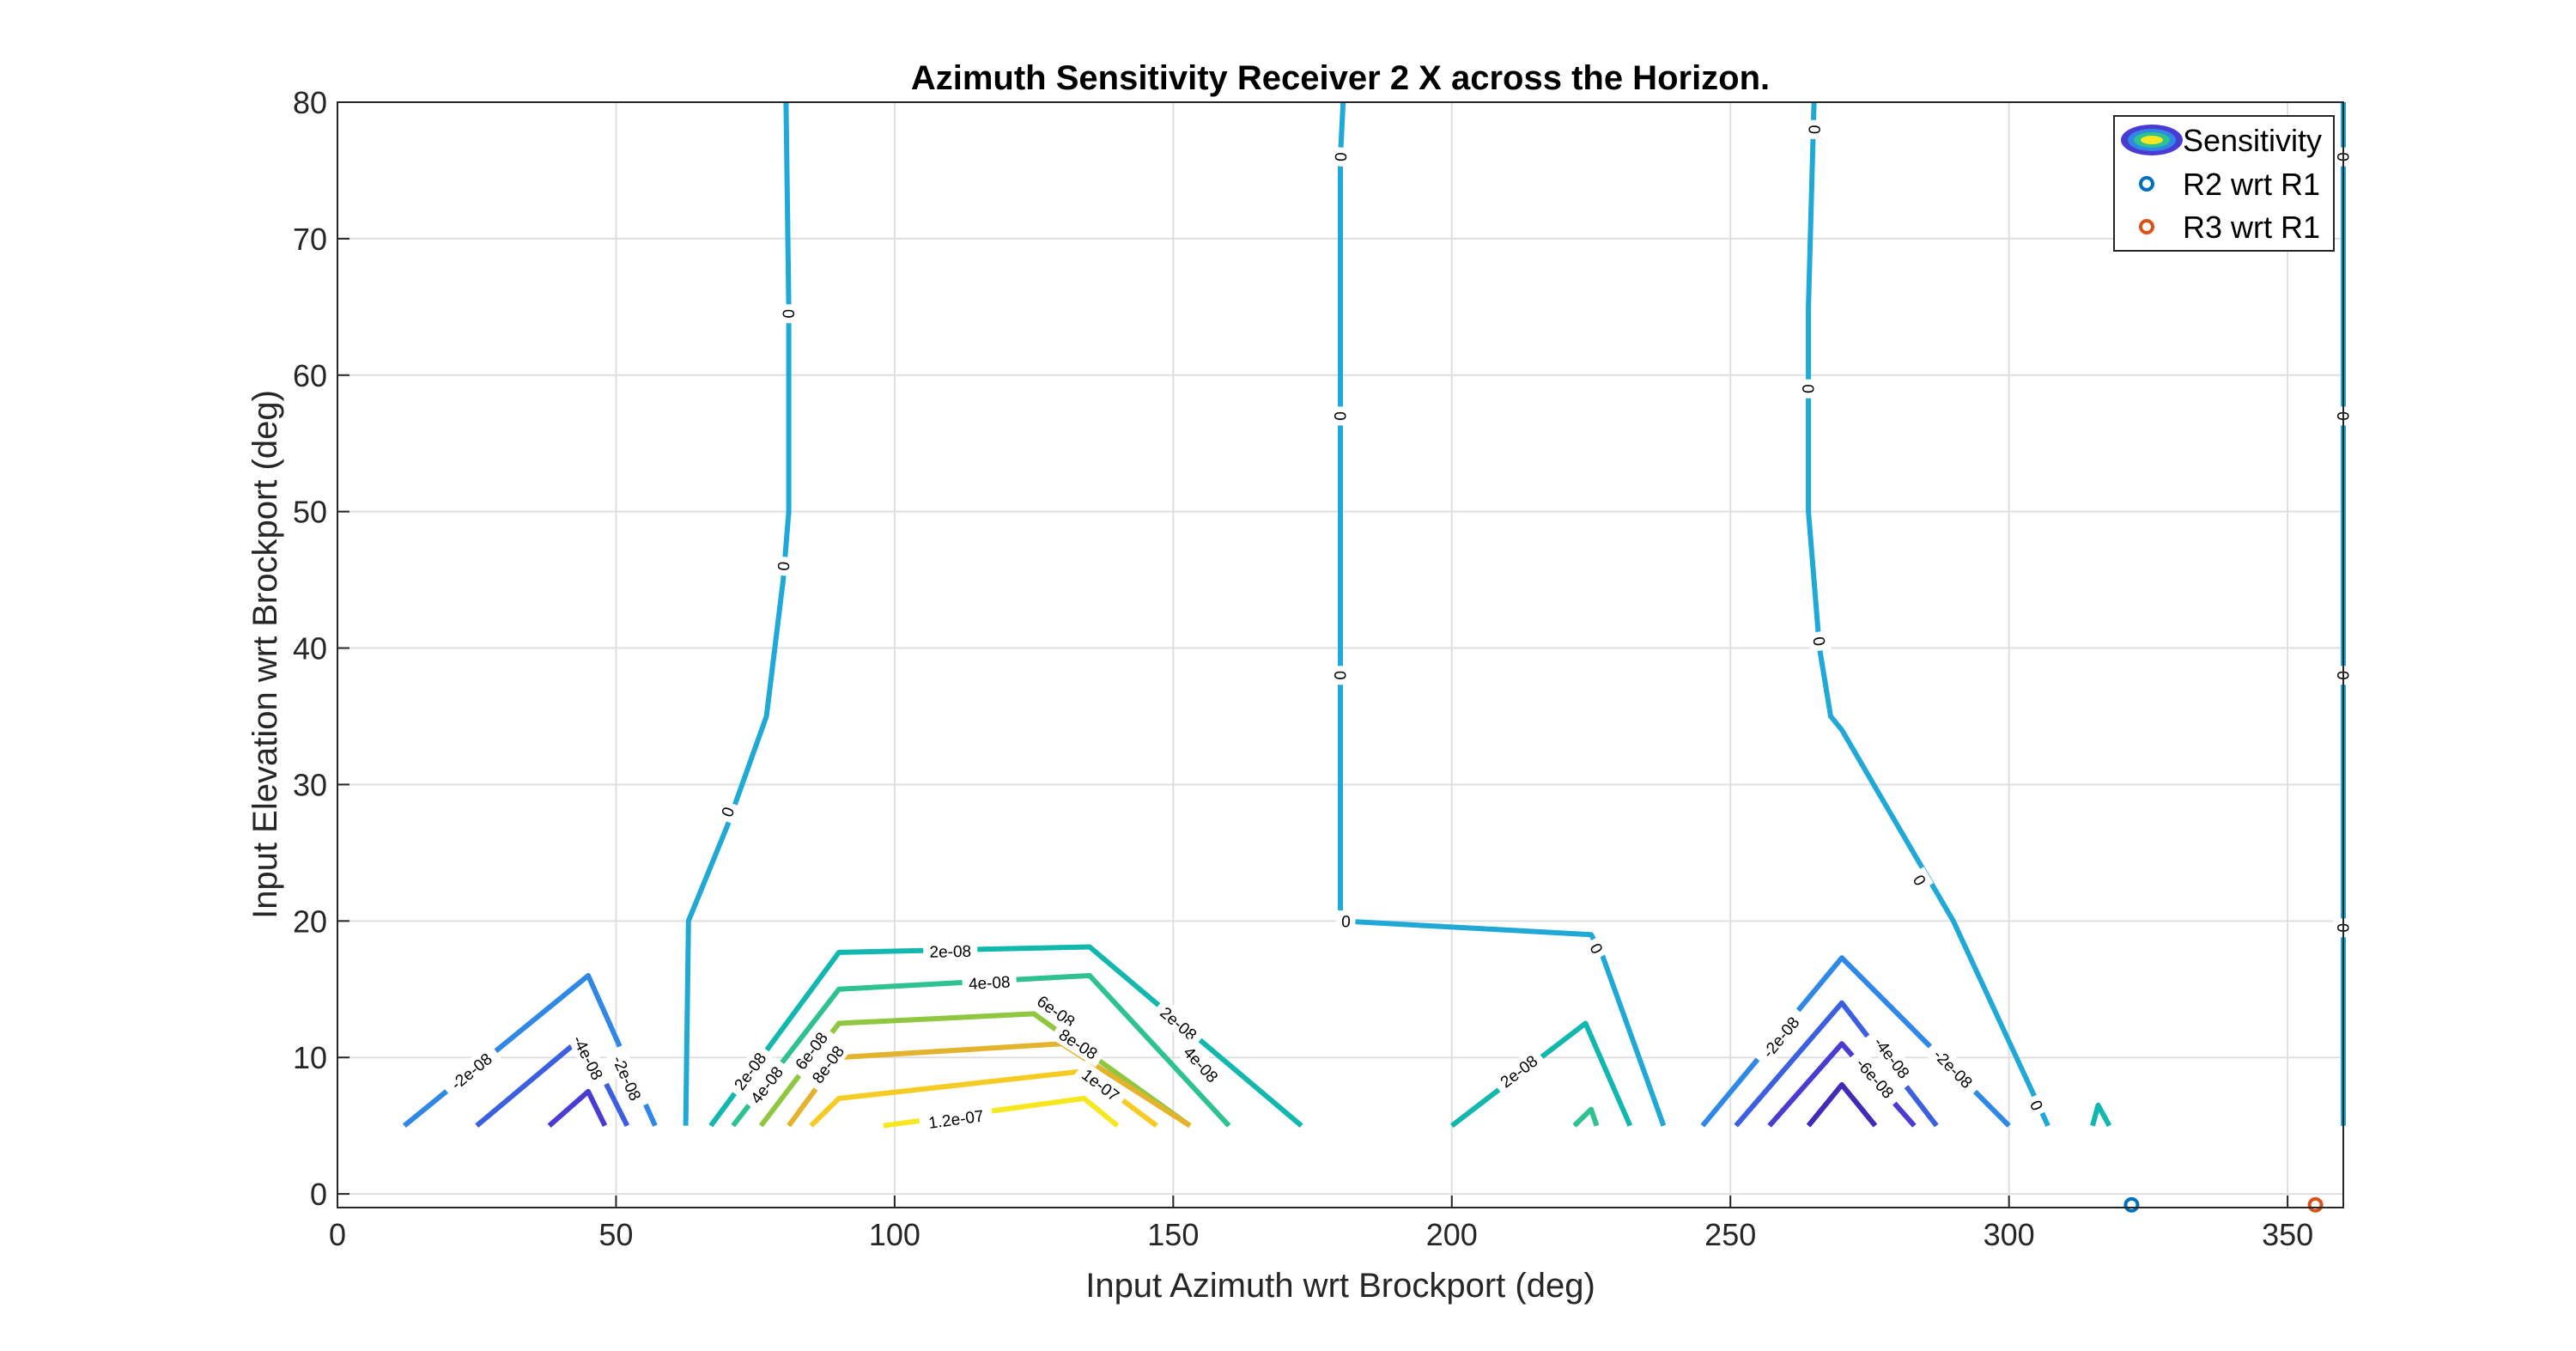 The image size is (2576, 1351). What do you see at coordinates (2287, 1234) in the screenshot?
I see `x-tick-label: 350` at bounding box center [2287, 1234].